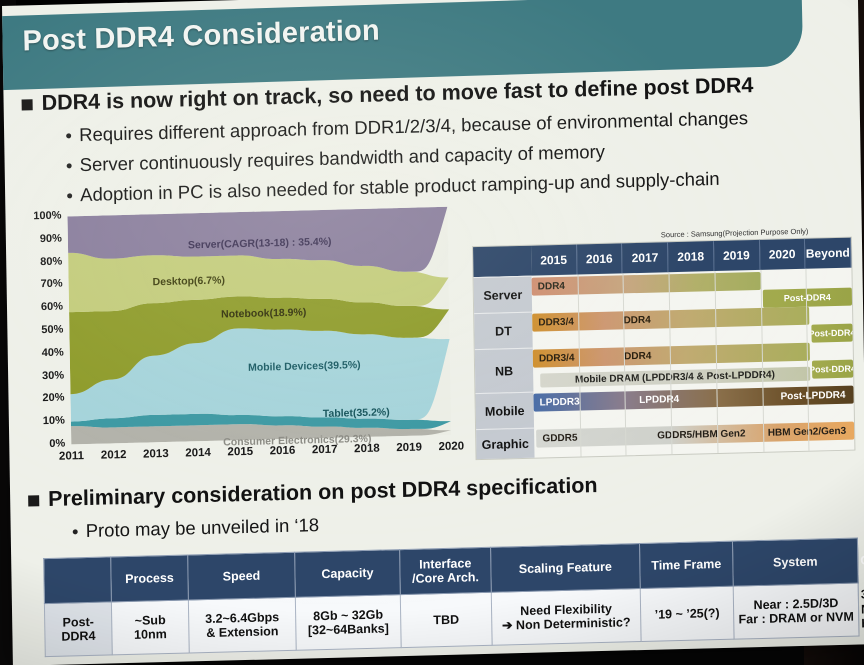 The image size is (864, 665). What do you see at coordinates (50, 238) in the screenshot?
I see `chart-y-tick: 90%` at bounding box center [50, 238].